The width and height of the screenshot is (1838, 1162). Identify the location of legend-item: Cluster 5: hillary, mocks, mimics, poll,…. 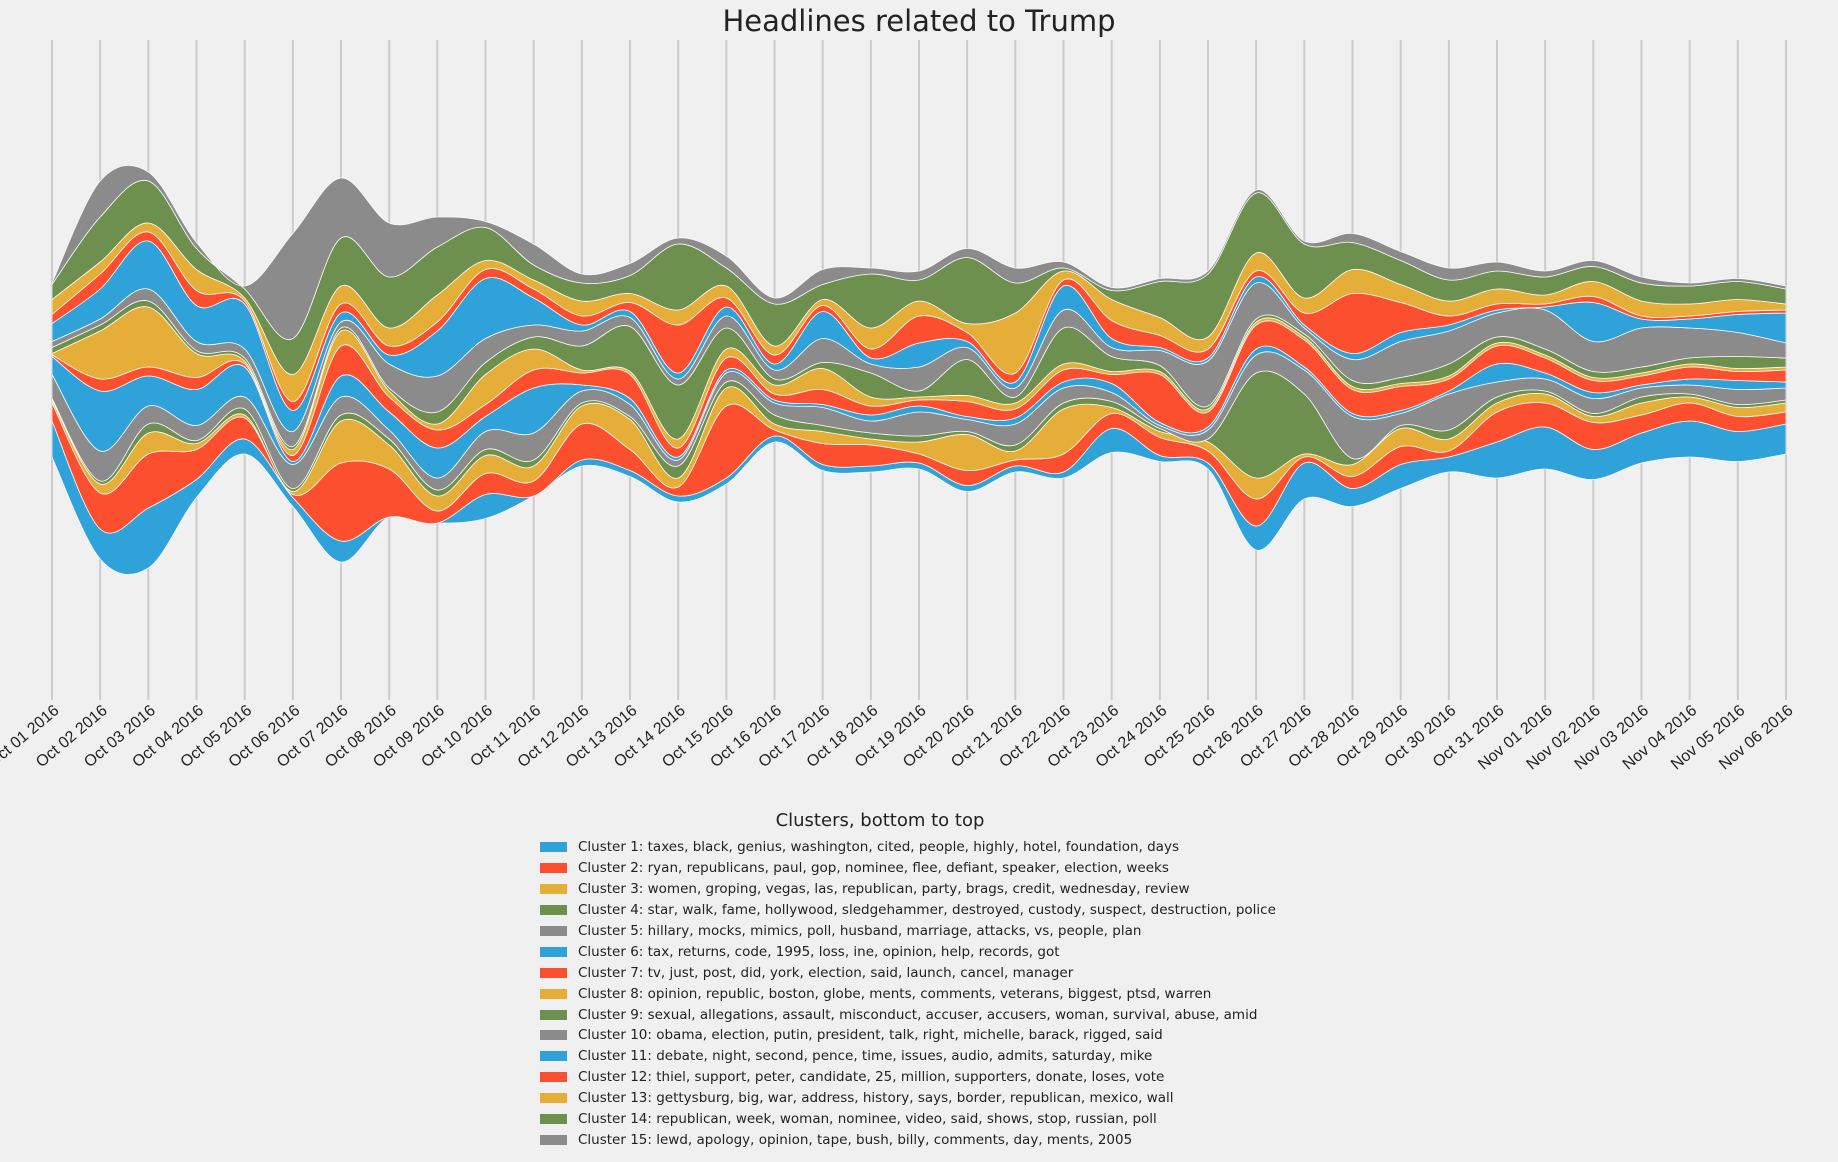
(940, 931).